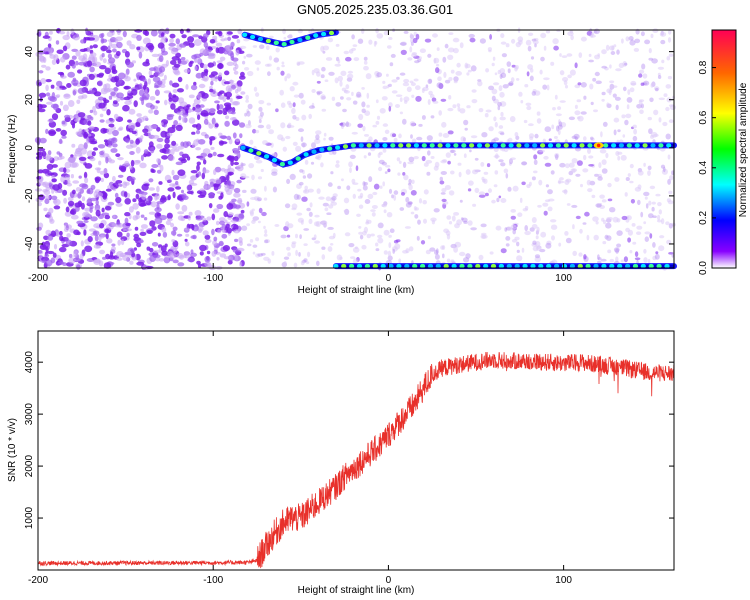 This screenshot has width=750, height=600. I want to click on lower-edge-track-node, so click(509, 266).